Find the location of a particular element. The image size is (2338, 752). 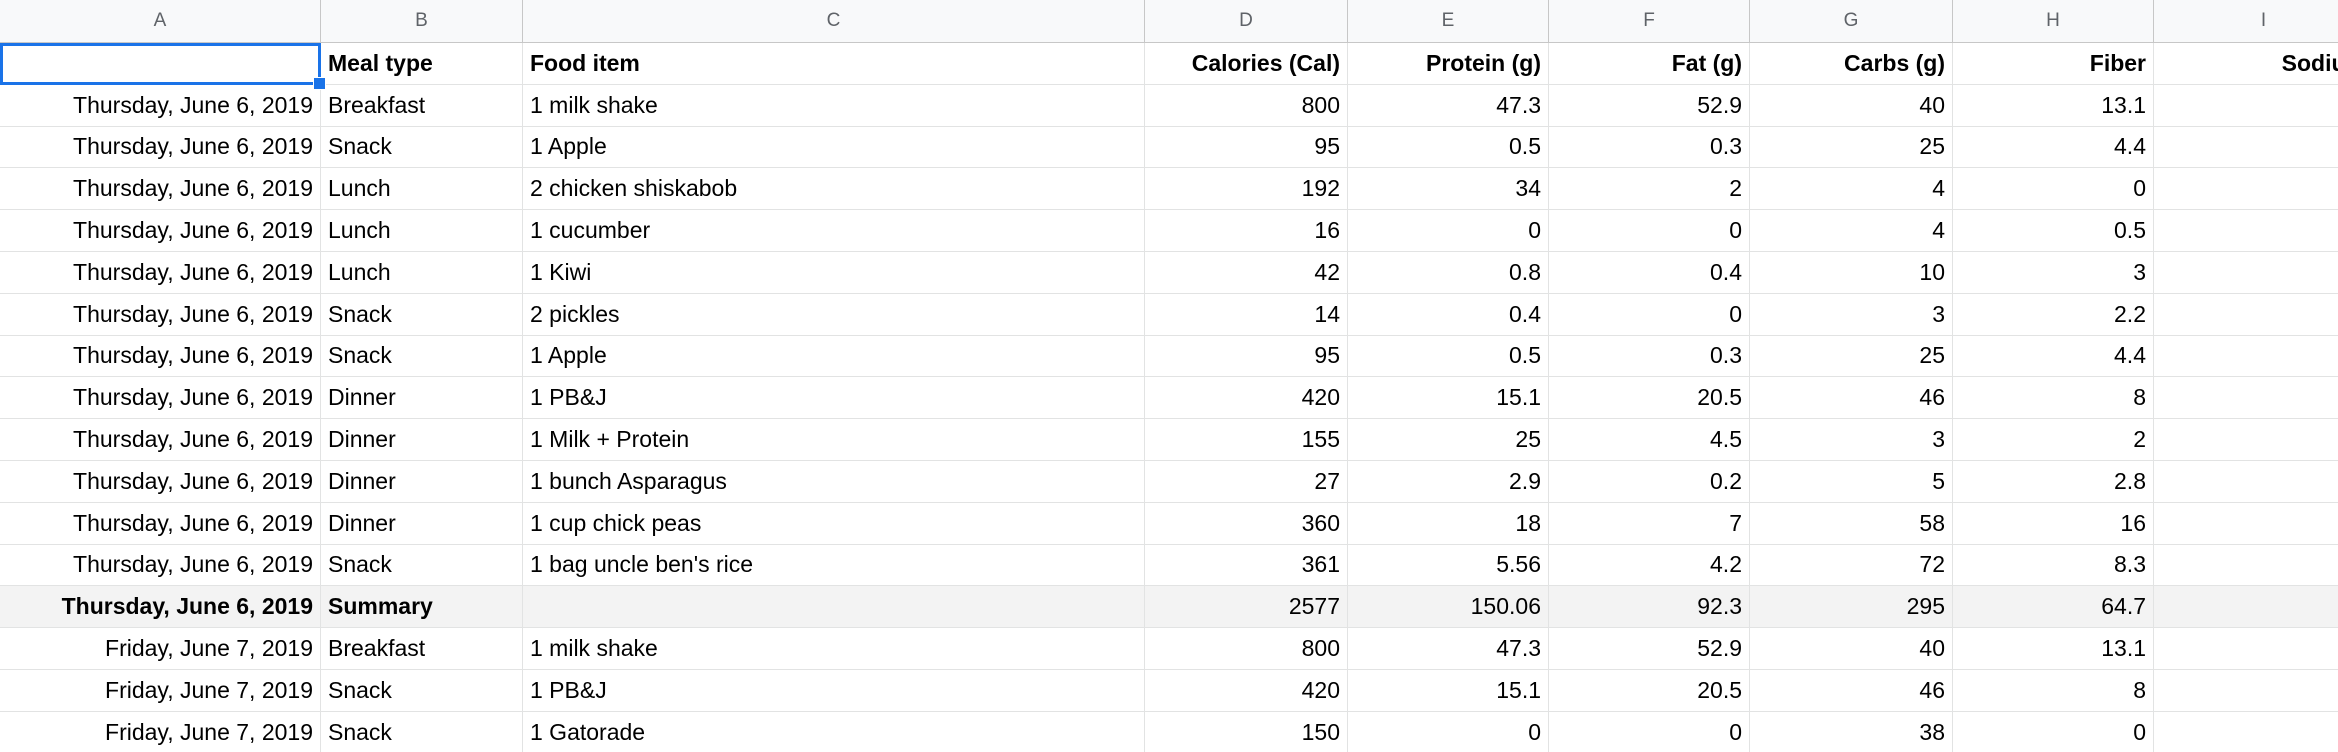

cell: 14 is located at coordinates (1246, 314).